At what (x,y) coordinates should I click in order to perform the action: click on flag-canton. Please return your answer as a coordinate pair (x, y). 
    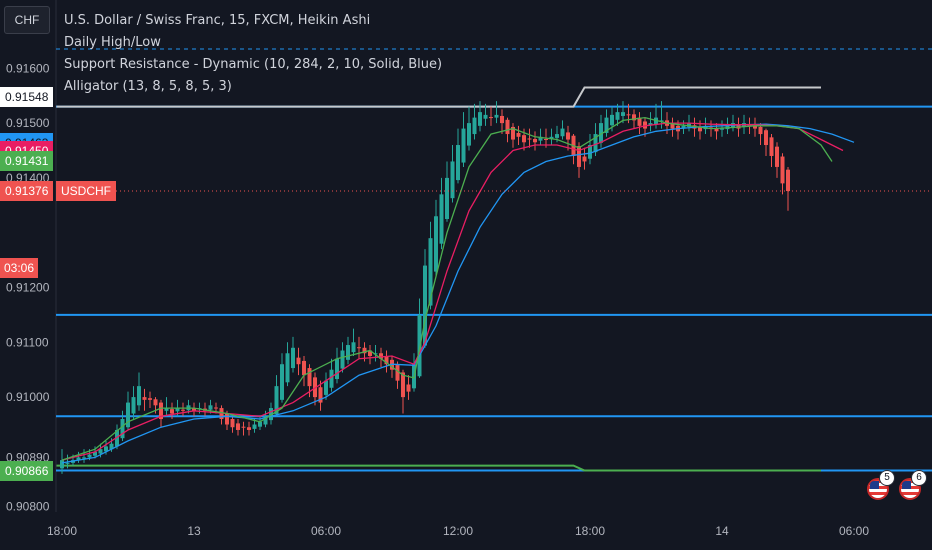
    Looking at the image, I should click on (874, 485).